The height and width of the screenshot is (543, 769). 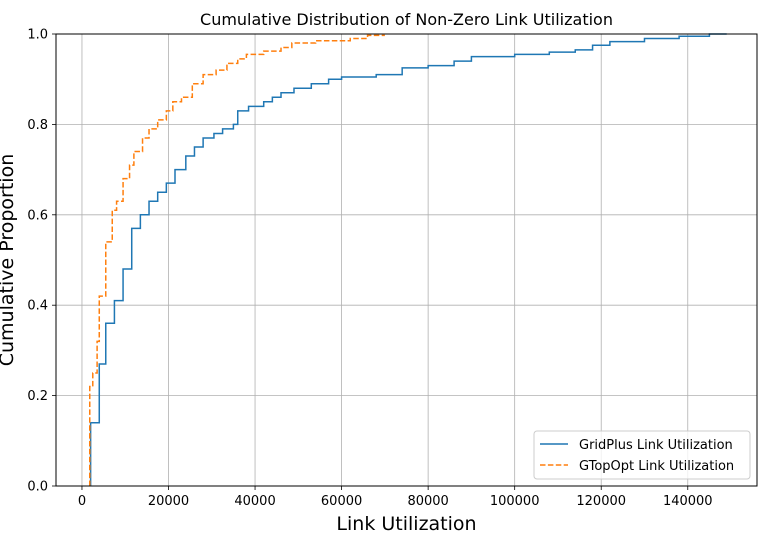 What do you see at coordinates (601, 501) in the screenshot?
I see `x-tick-label: 120000` at bounding box center [601, 501].